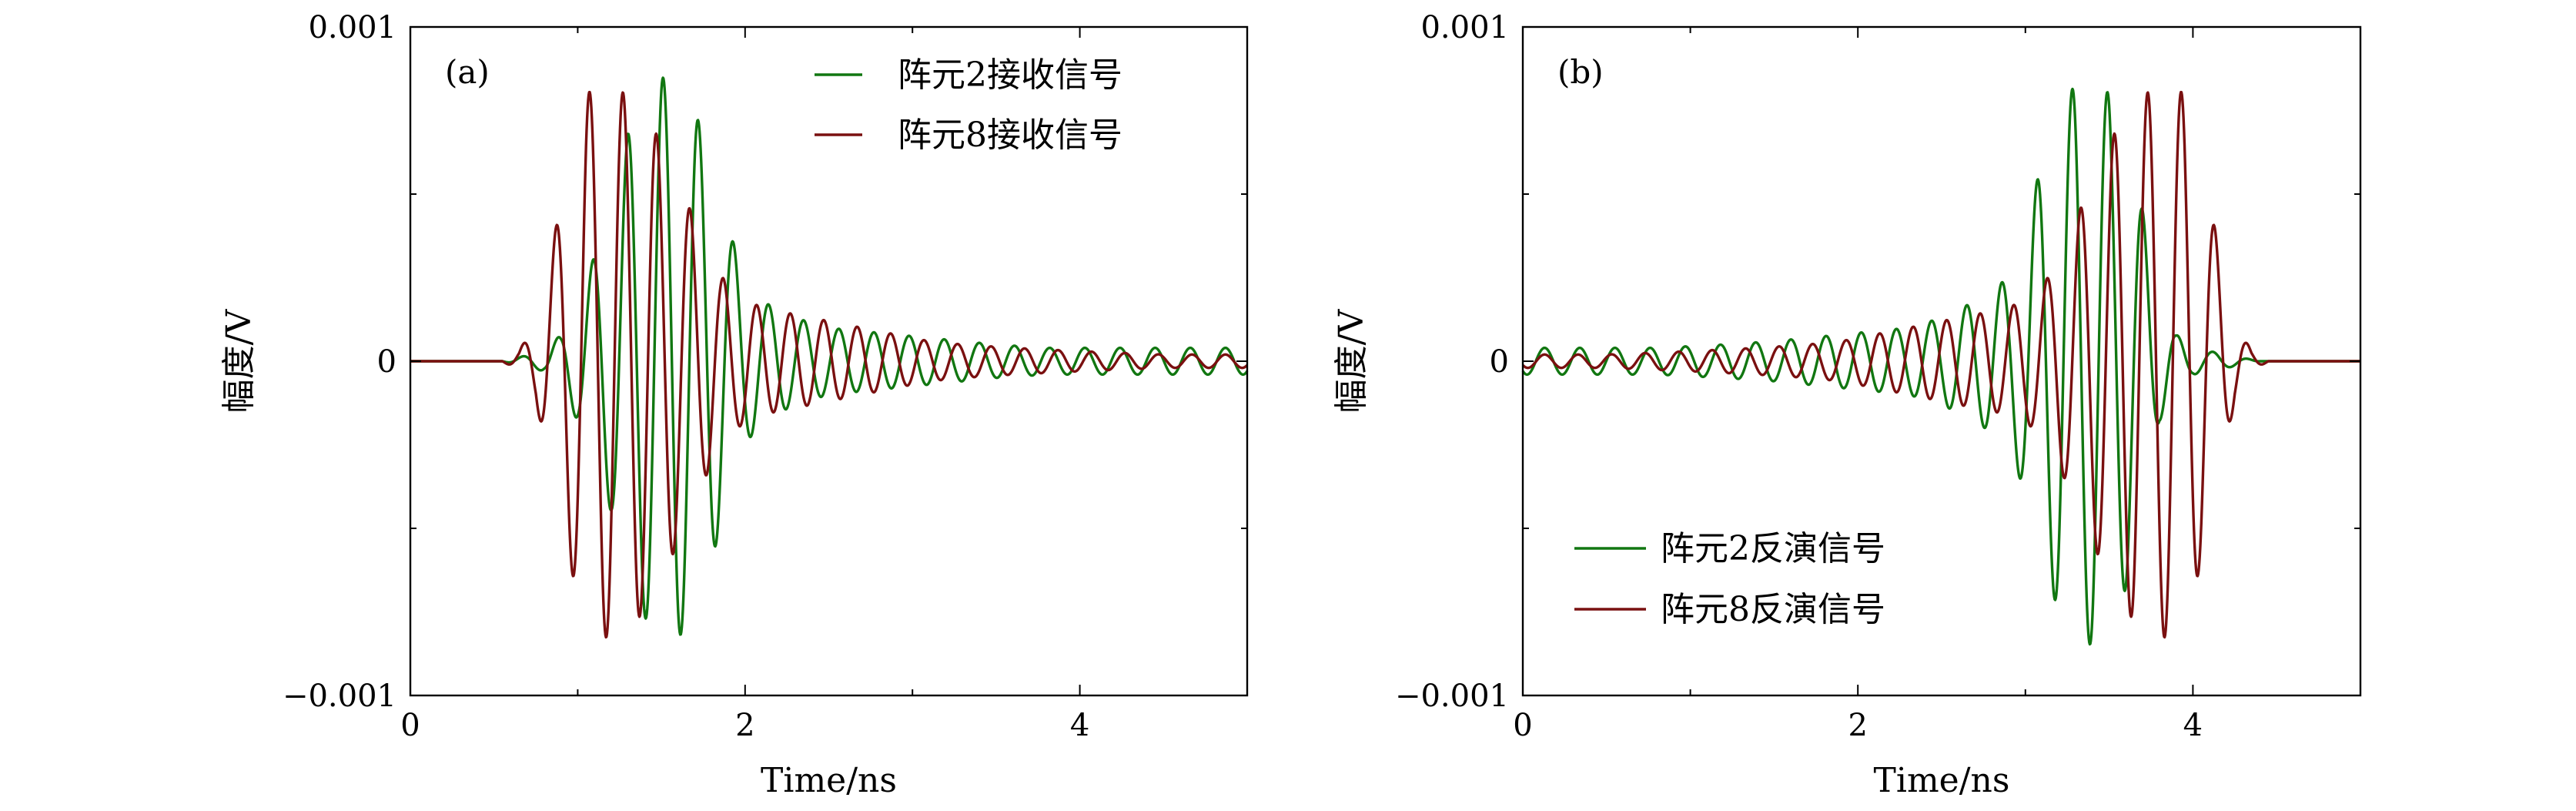 The image size is (2576, 811). I want to click on legend-label: 阵元2反演信号, so click(1773, 548).